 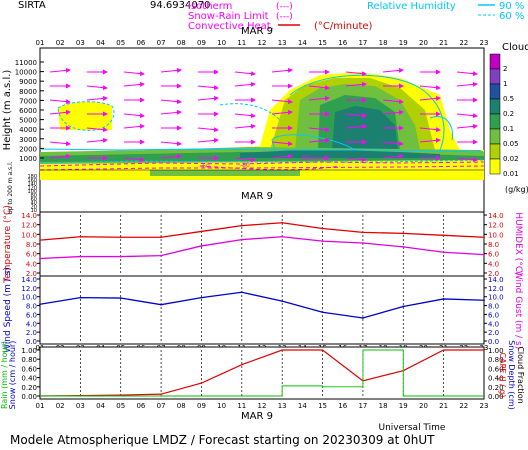 I want to click on height-tick-11000: 11000, so click(x=26, y=63).